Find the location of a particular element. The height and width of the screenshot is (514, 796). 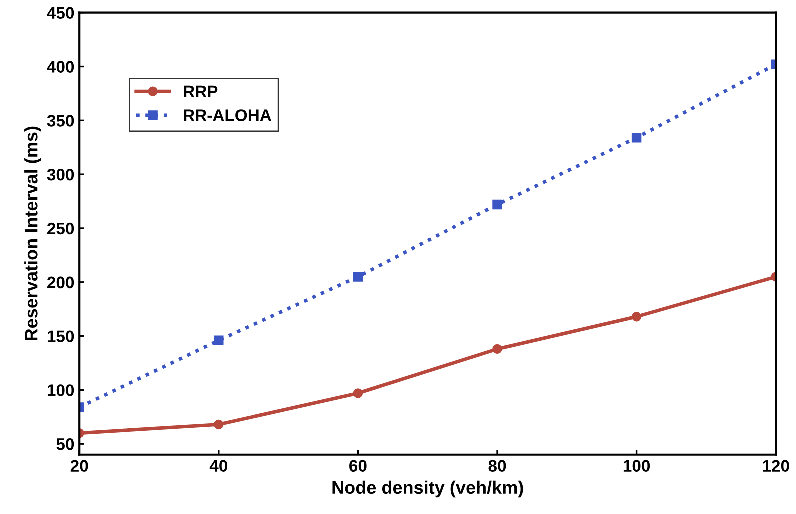

y-tick-label: 400 is located at coordinates (60, 67).